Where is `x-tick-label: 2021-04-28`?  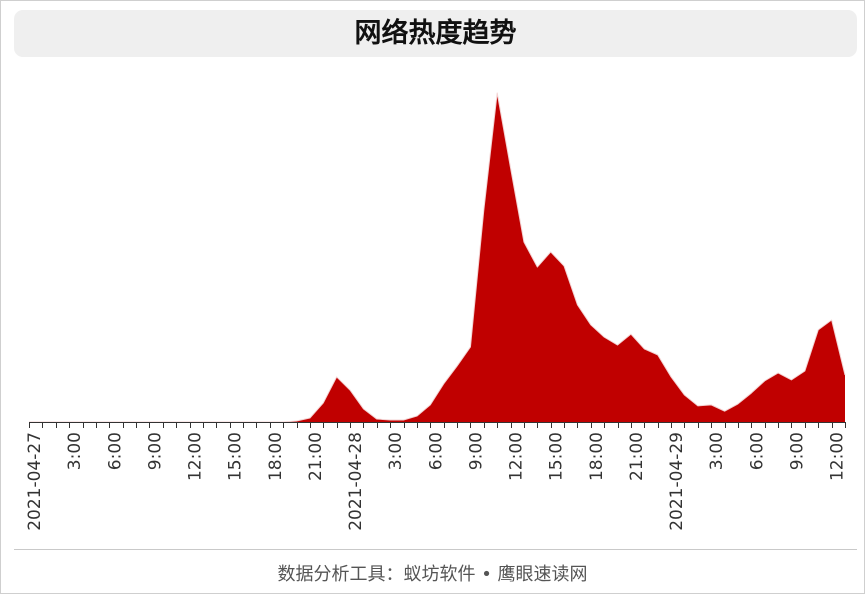 x-tick-label: 2021-04-28 is located at coordinates (356, 481).